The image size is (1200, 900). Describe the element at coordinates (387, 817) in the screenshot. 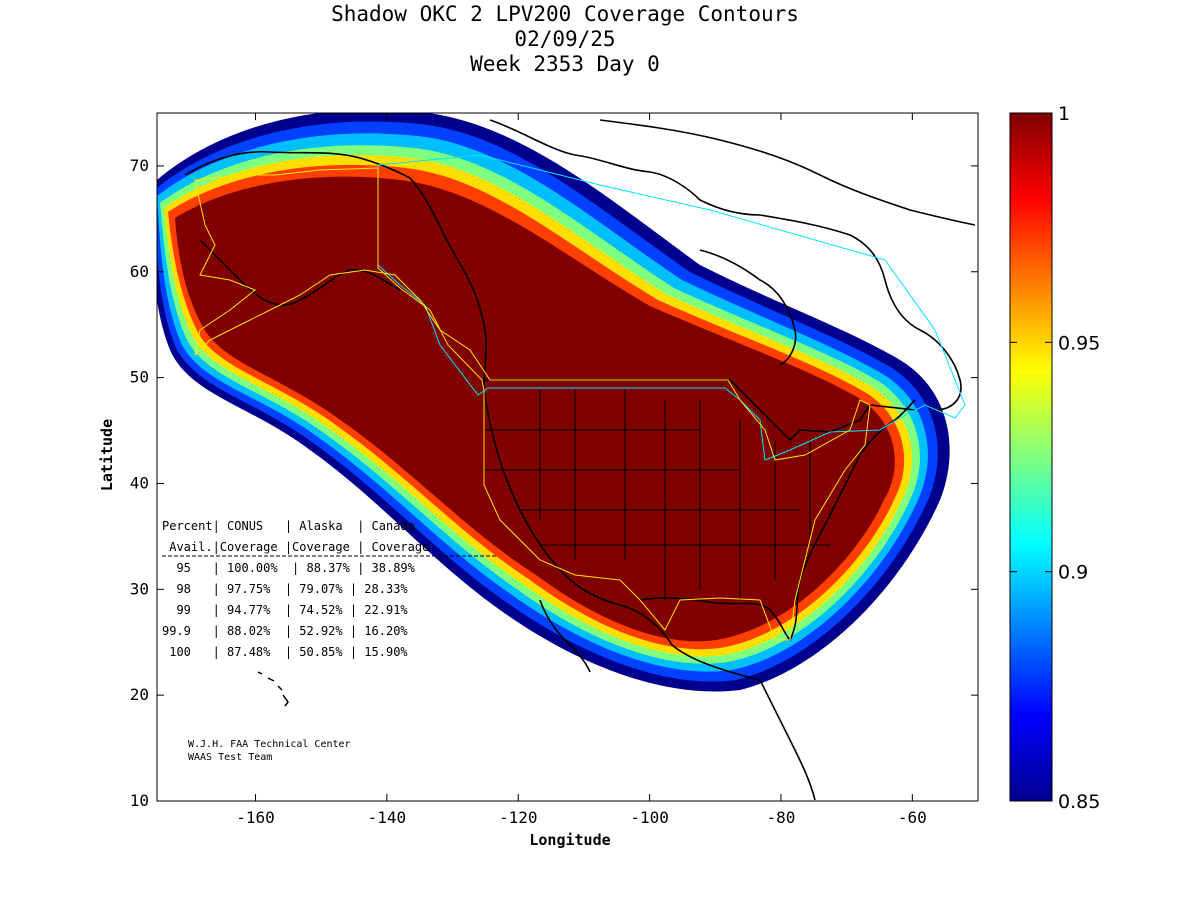

I see `x-tick-label: -140` at that location.